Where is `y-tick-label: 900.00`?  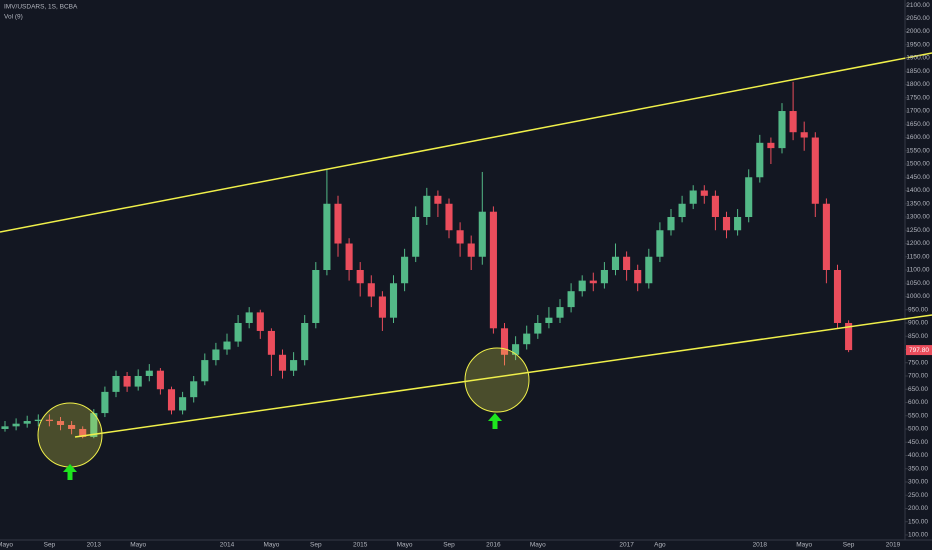 y-tick-label: 900.00 is located at coordinates (918, 323).